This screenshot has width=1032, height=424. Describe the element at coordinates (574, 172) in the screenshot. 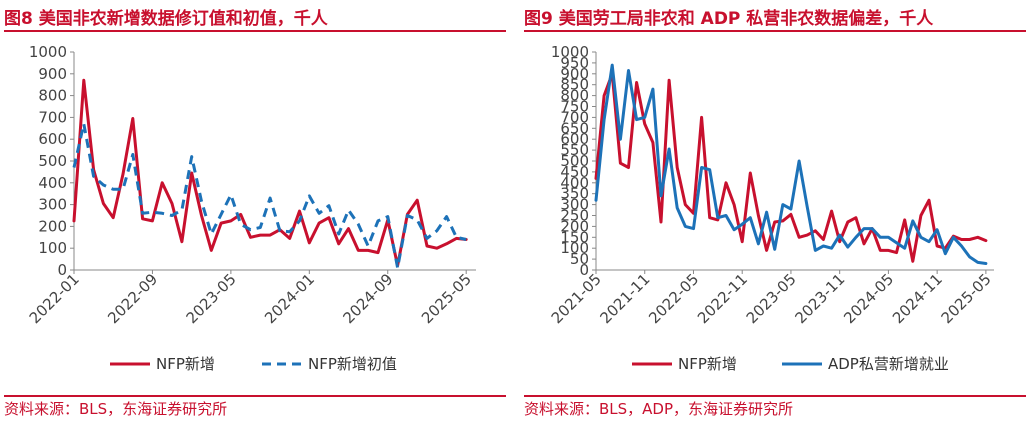

I see `y-tick-label: 450` at that location.